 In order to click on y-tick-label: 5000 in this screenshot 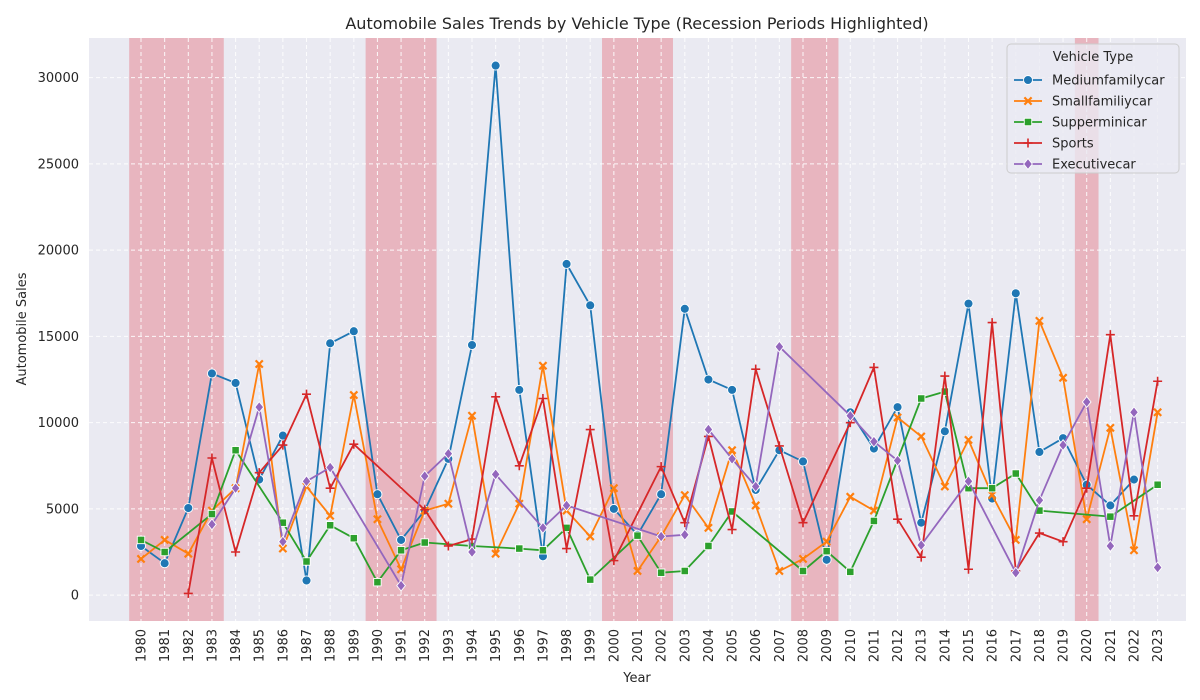, I will do `click(62, 509)`.